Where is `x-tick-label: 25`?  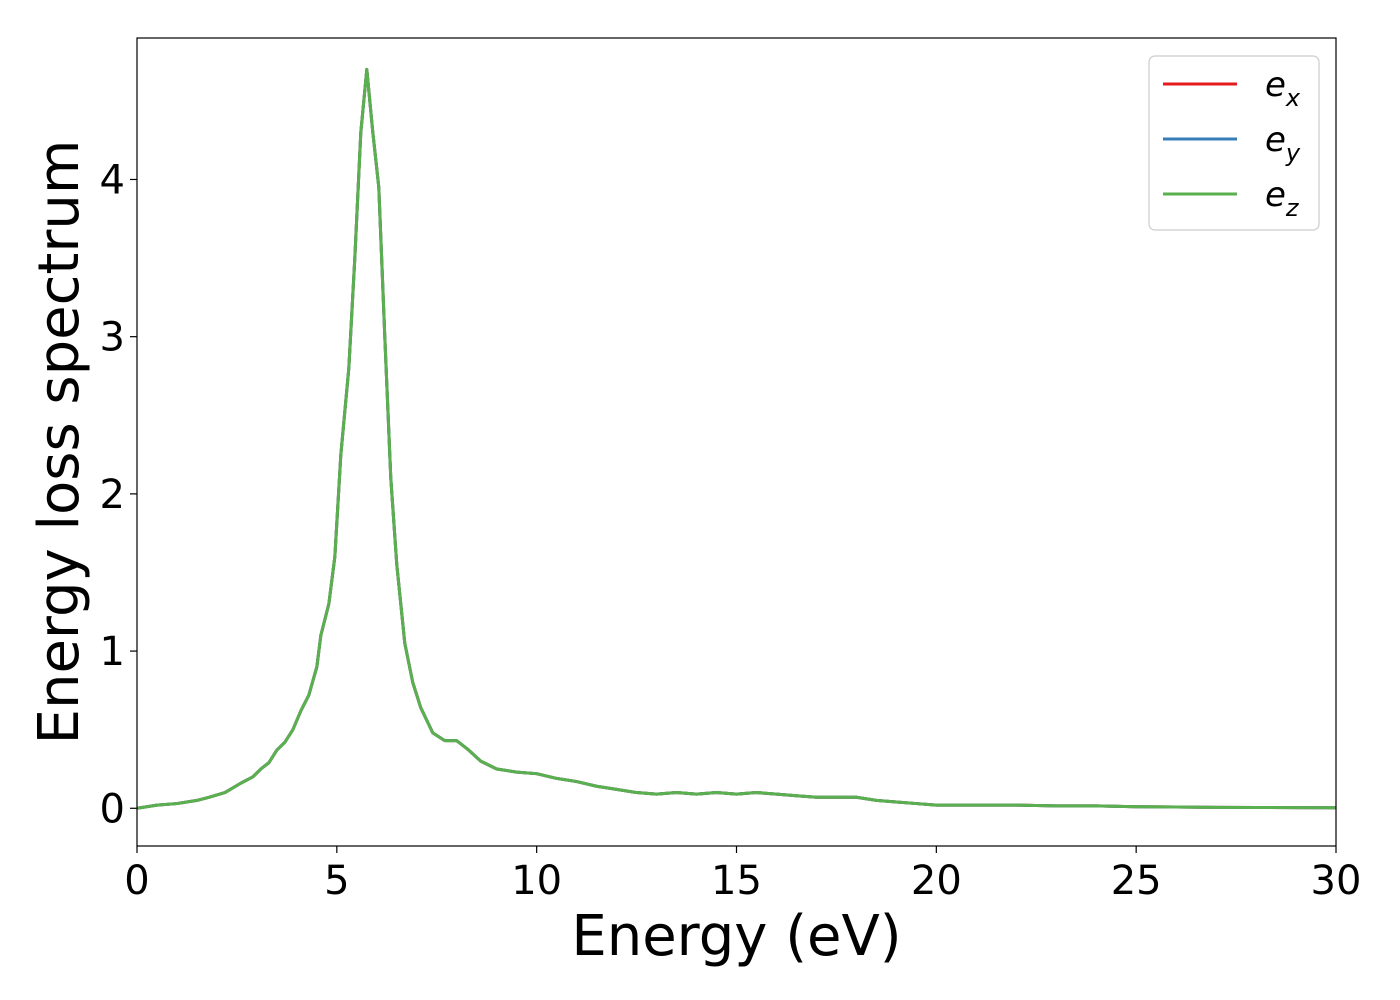
x-tick-label: 25 is located at coordinates (1136, 881).